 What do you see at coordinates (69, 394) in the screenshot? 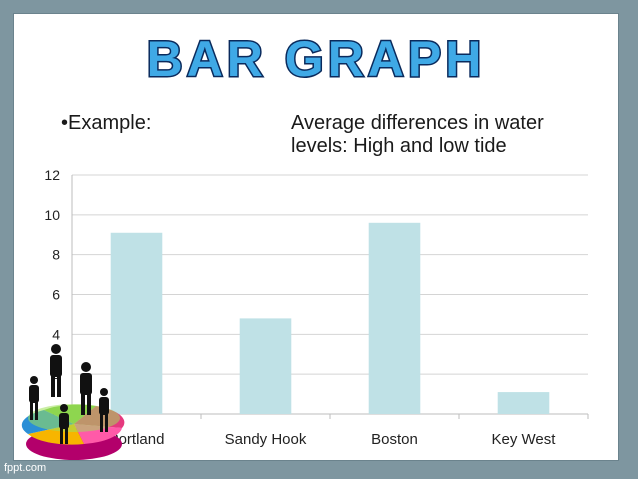
I see `businesspeople-silhouettes` at bounding box center [69, 394].